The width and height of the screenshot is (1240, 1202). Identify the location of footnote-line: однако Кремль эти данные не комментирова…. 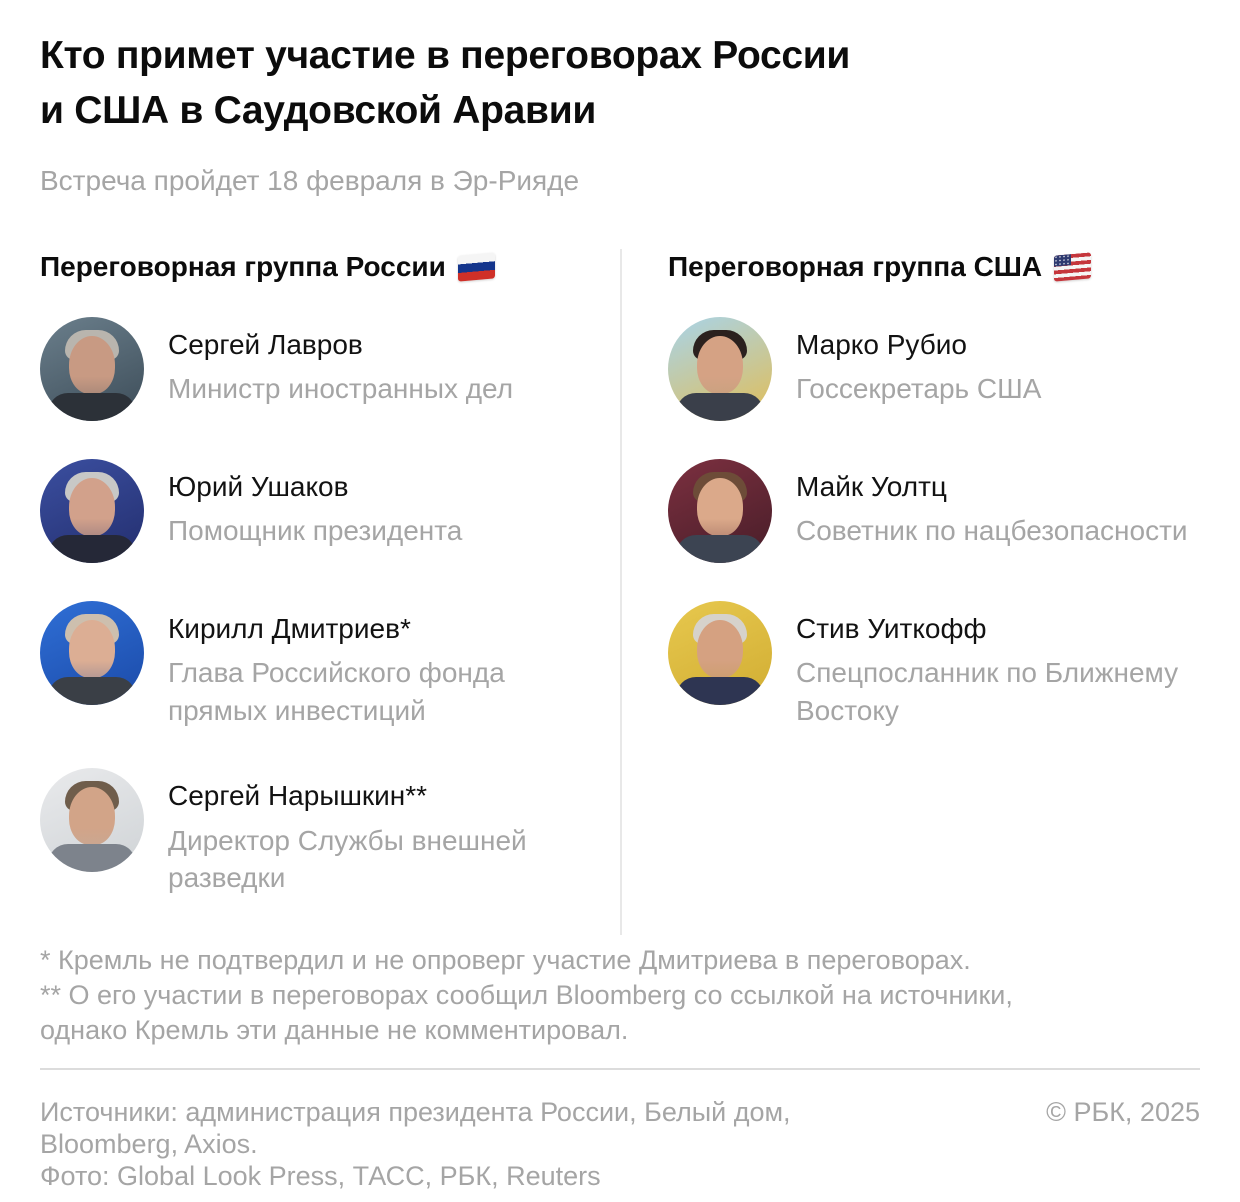
(334, 1030).